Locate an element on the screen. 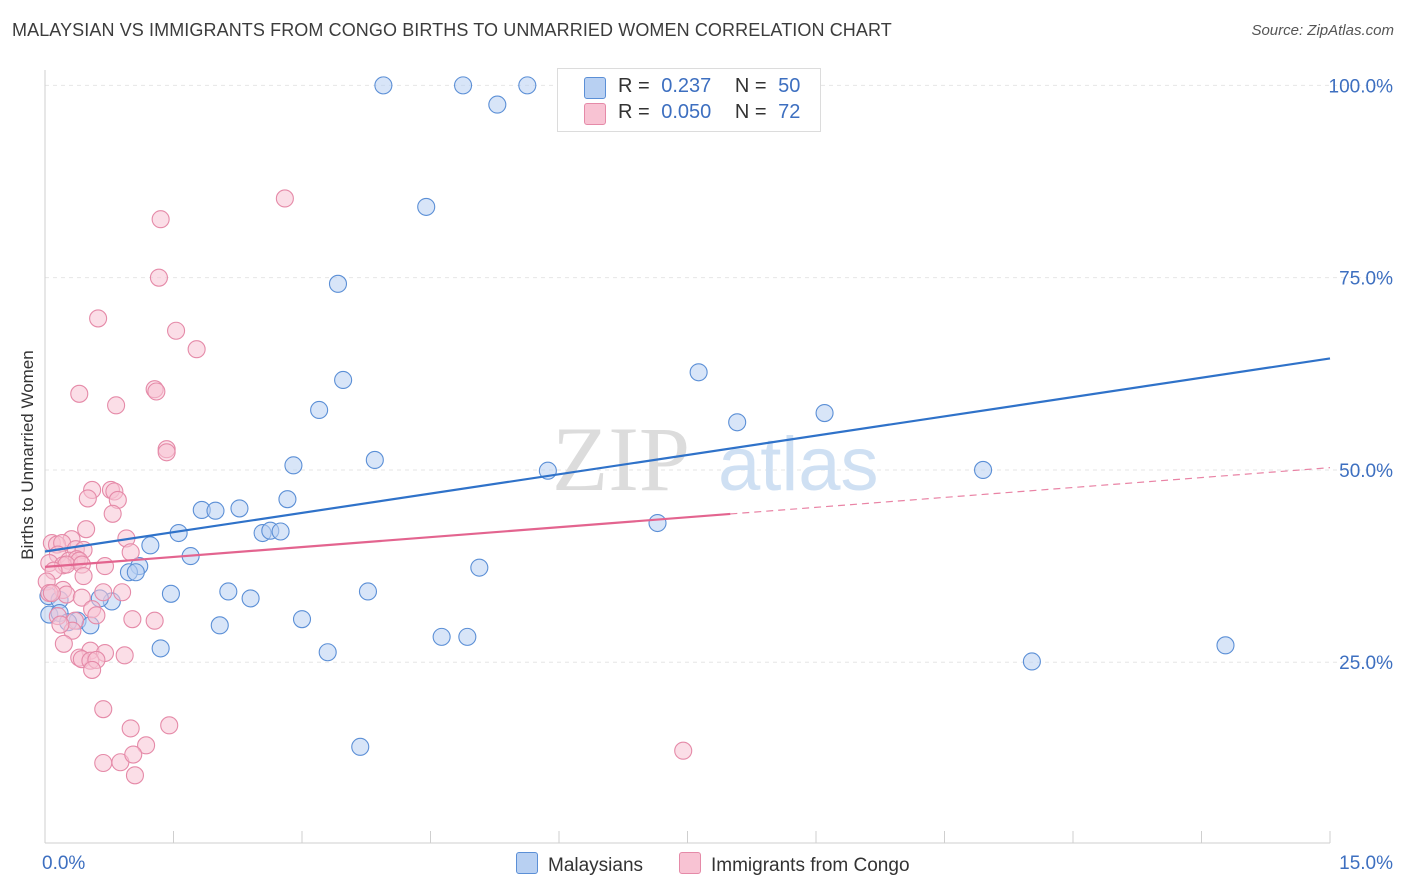  bottom-legend-label: Immigrants from Congo is located at coordinates (810, 865).